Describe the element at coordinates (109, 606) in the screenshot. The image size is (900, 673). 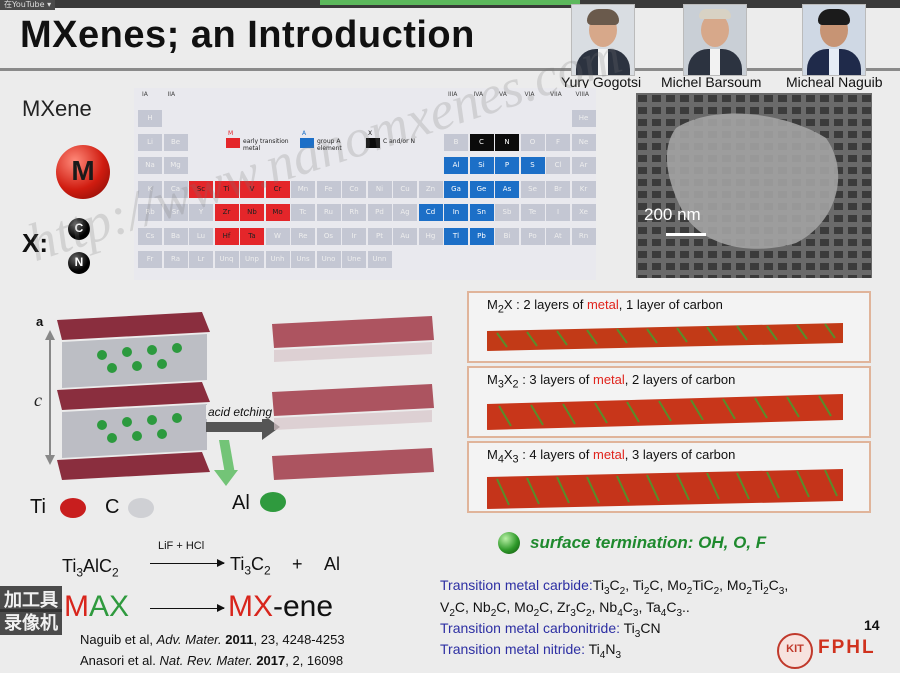
I see `max-ax: AX` at that location.